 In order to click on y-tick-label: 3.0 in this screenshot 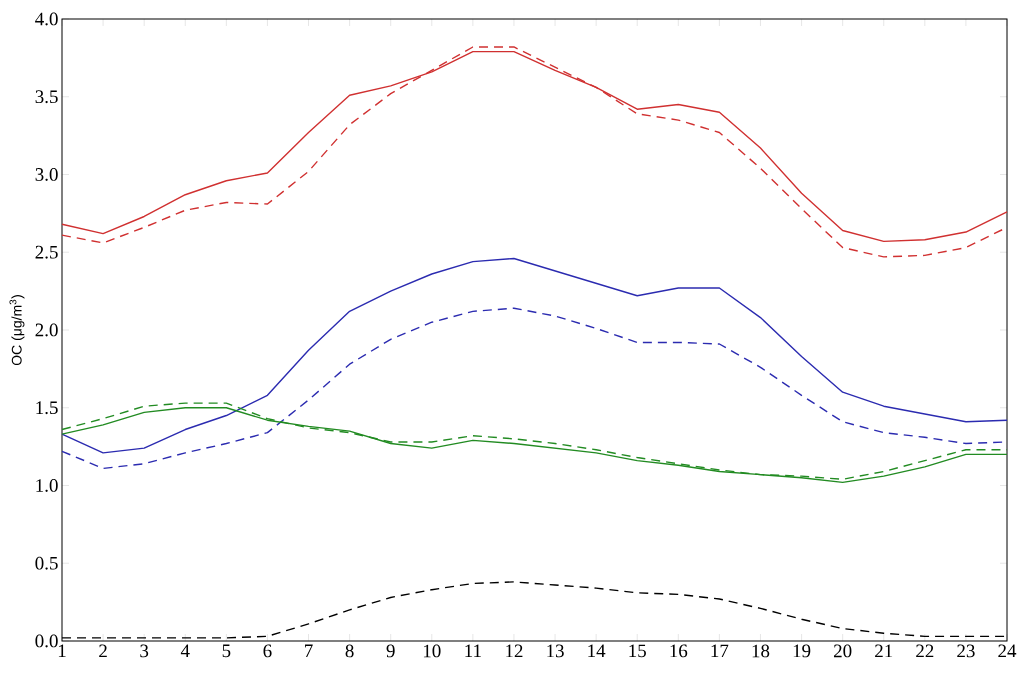, I will do `click(46, 174)`.